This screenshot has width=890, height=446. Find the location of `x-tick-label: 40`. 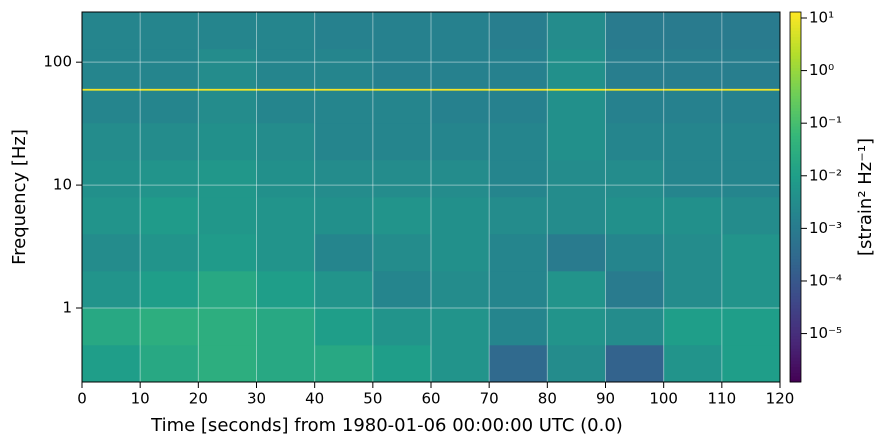

x-tick-label: 40 is located at coordinates (314, 399).